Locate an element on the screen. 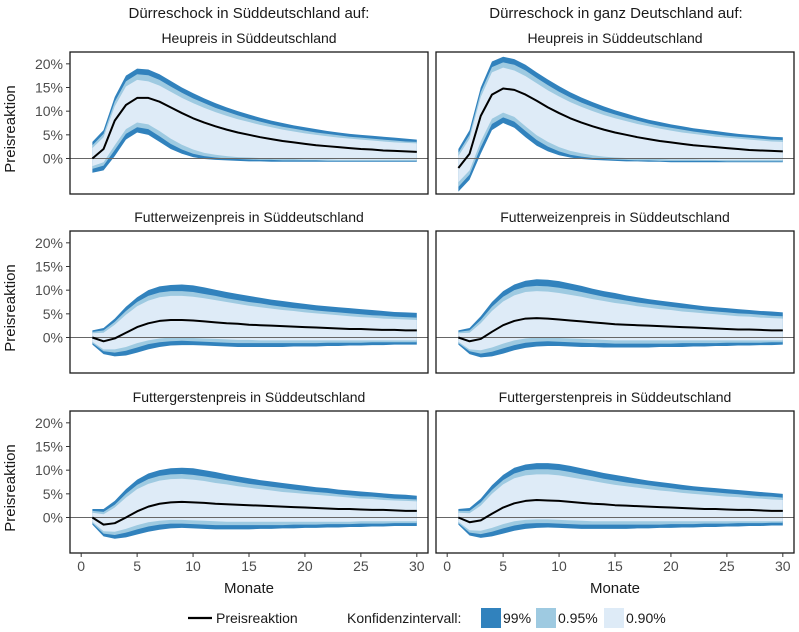 The height and width of the screenshot is (632, 799). panel-r1-c1-ci90-band is located at coordinates (620, 321).